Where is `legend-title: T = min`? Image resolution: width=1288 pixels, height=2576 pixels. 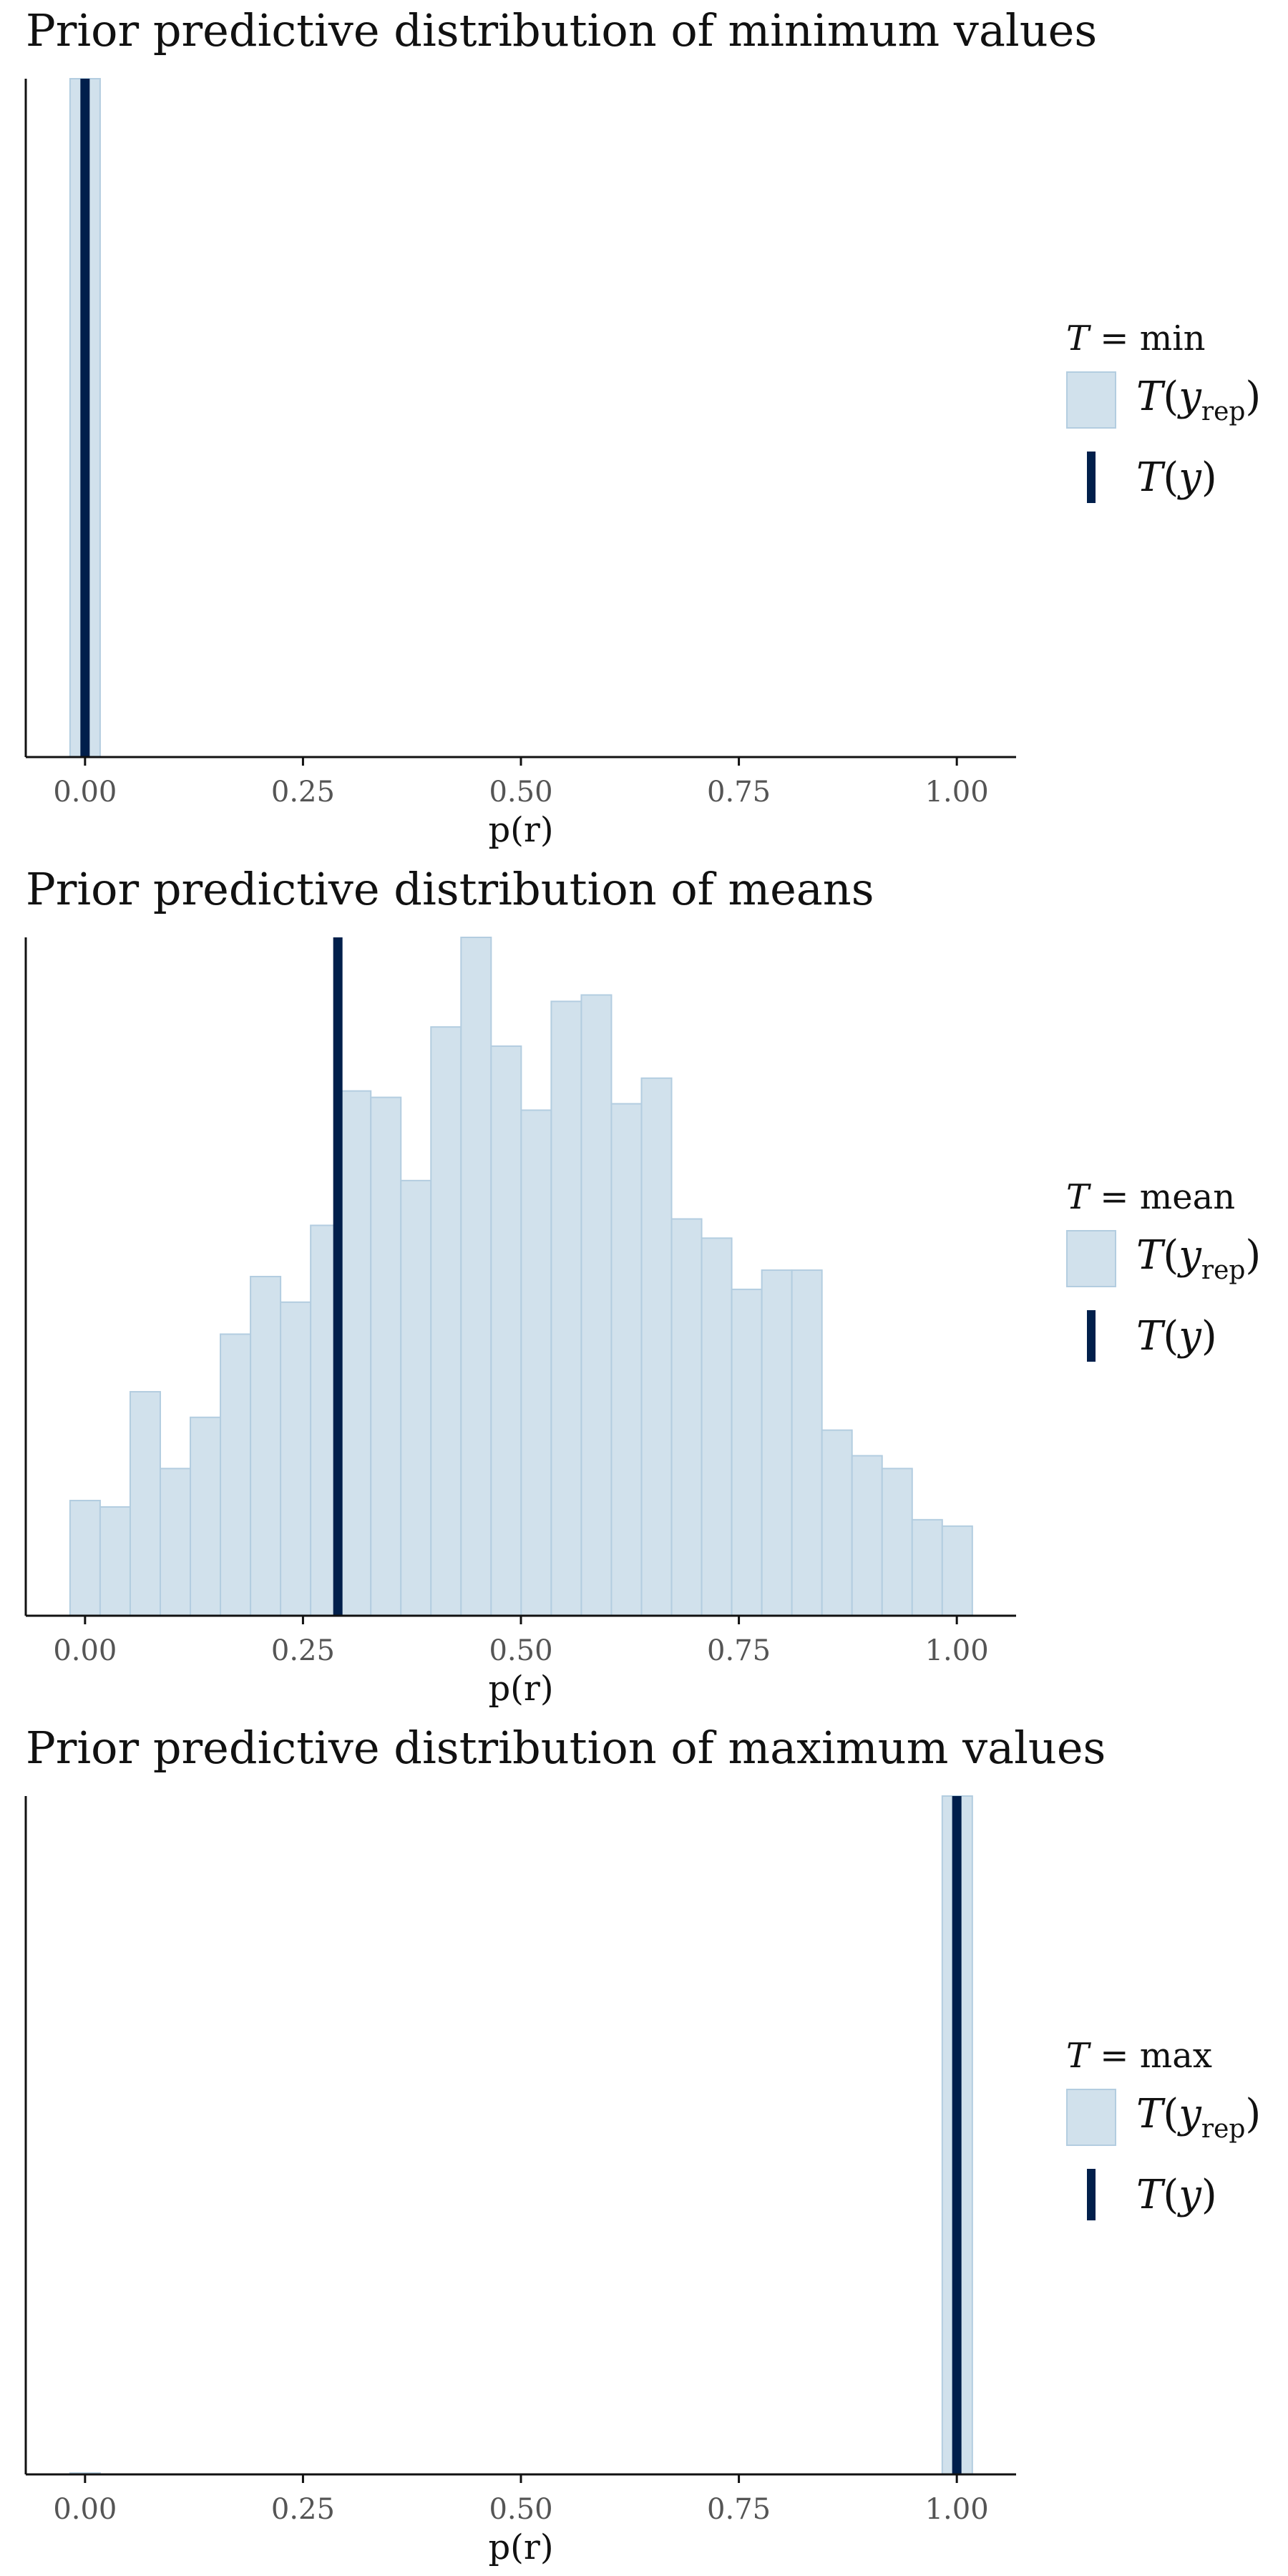
legend-title: T = min is located at coordinates (1136, 338).